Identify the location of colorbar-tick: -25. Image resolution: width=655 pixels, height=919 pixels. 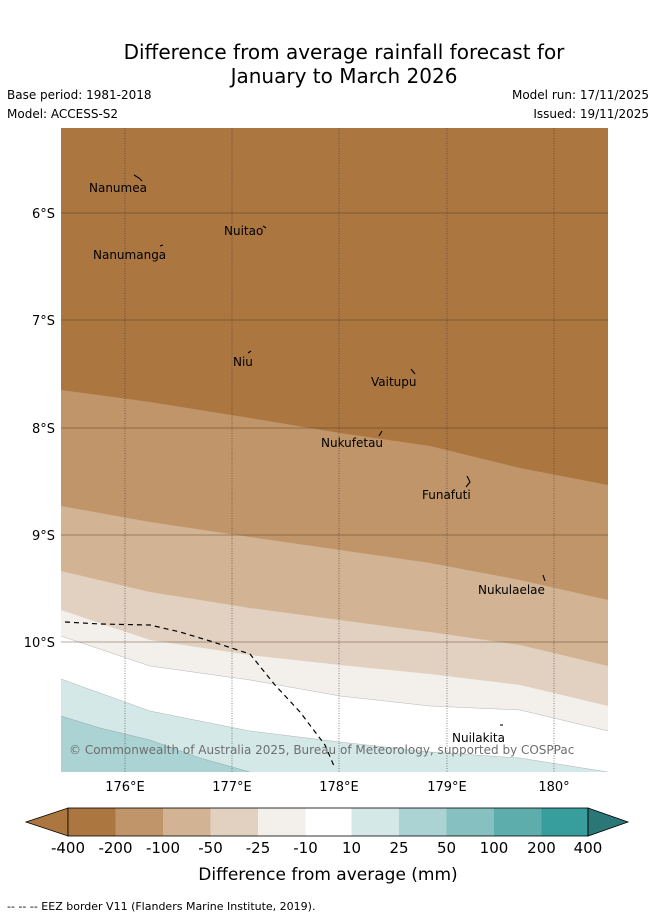
(258, 848).